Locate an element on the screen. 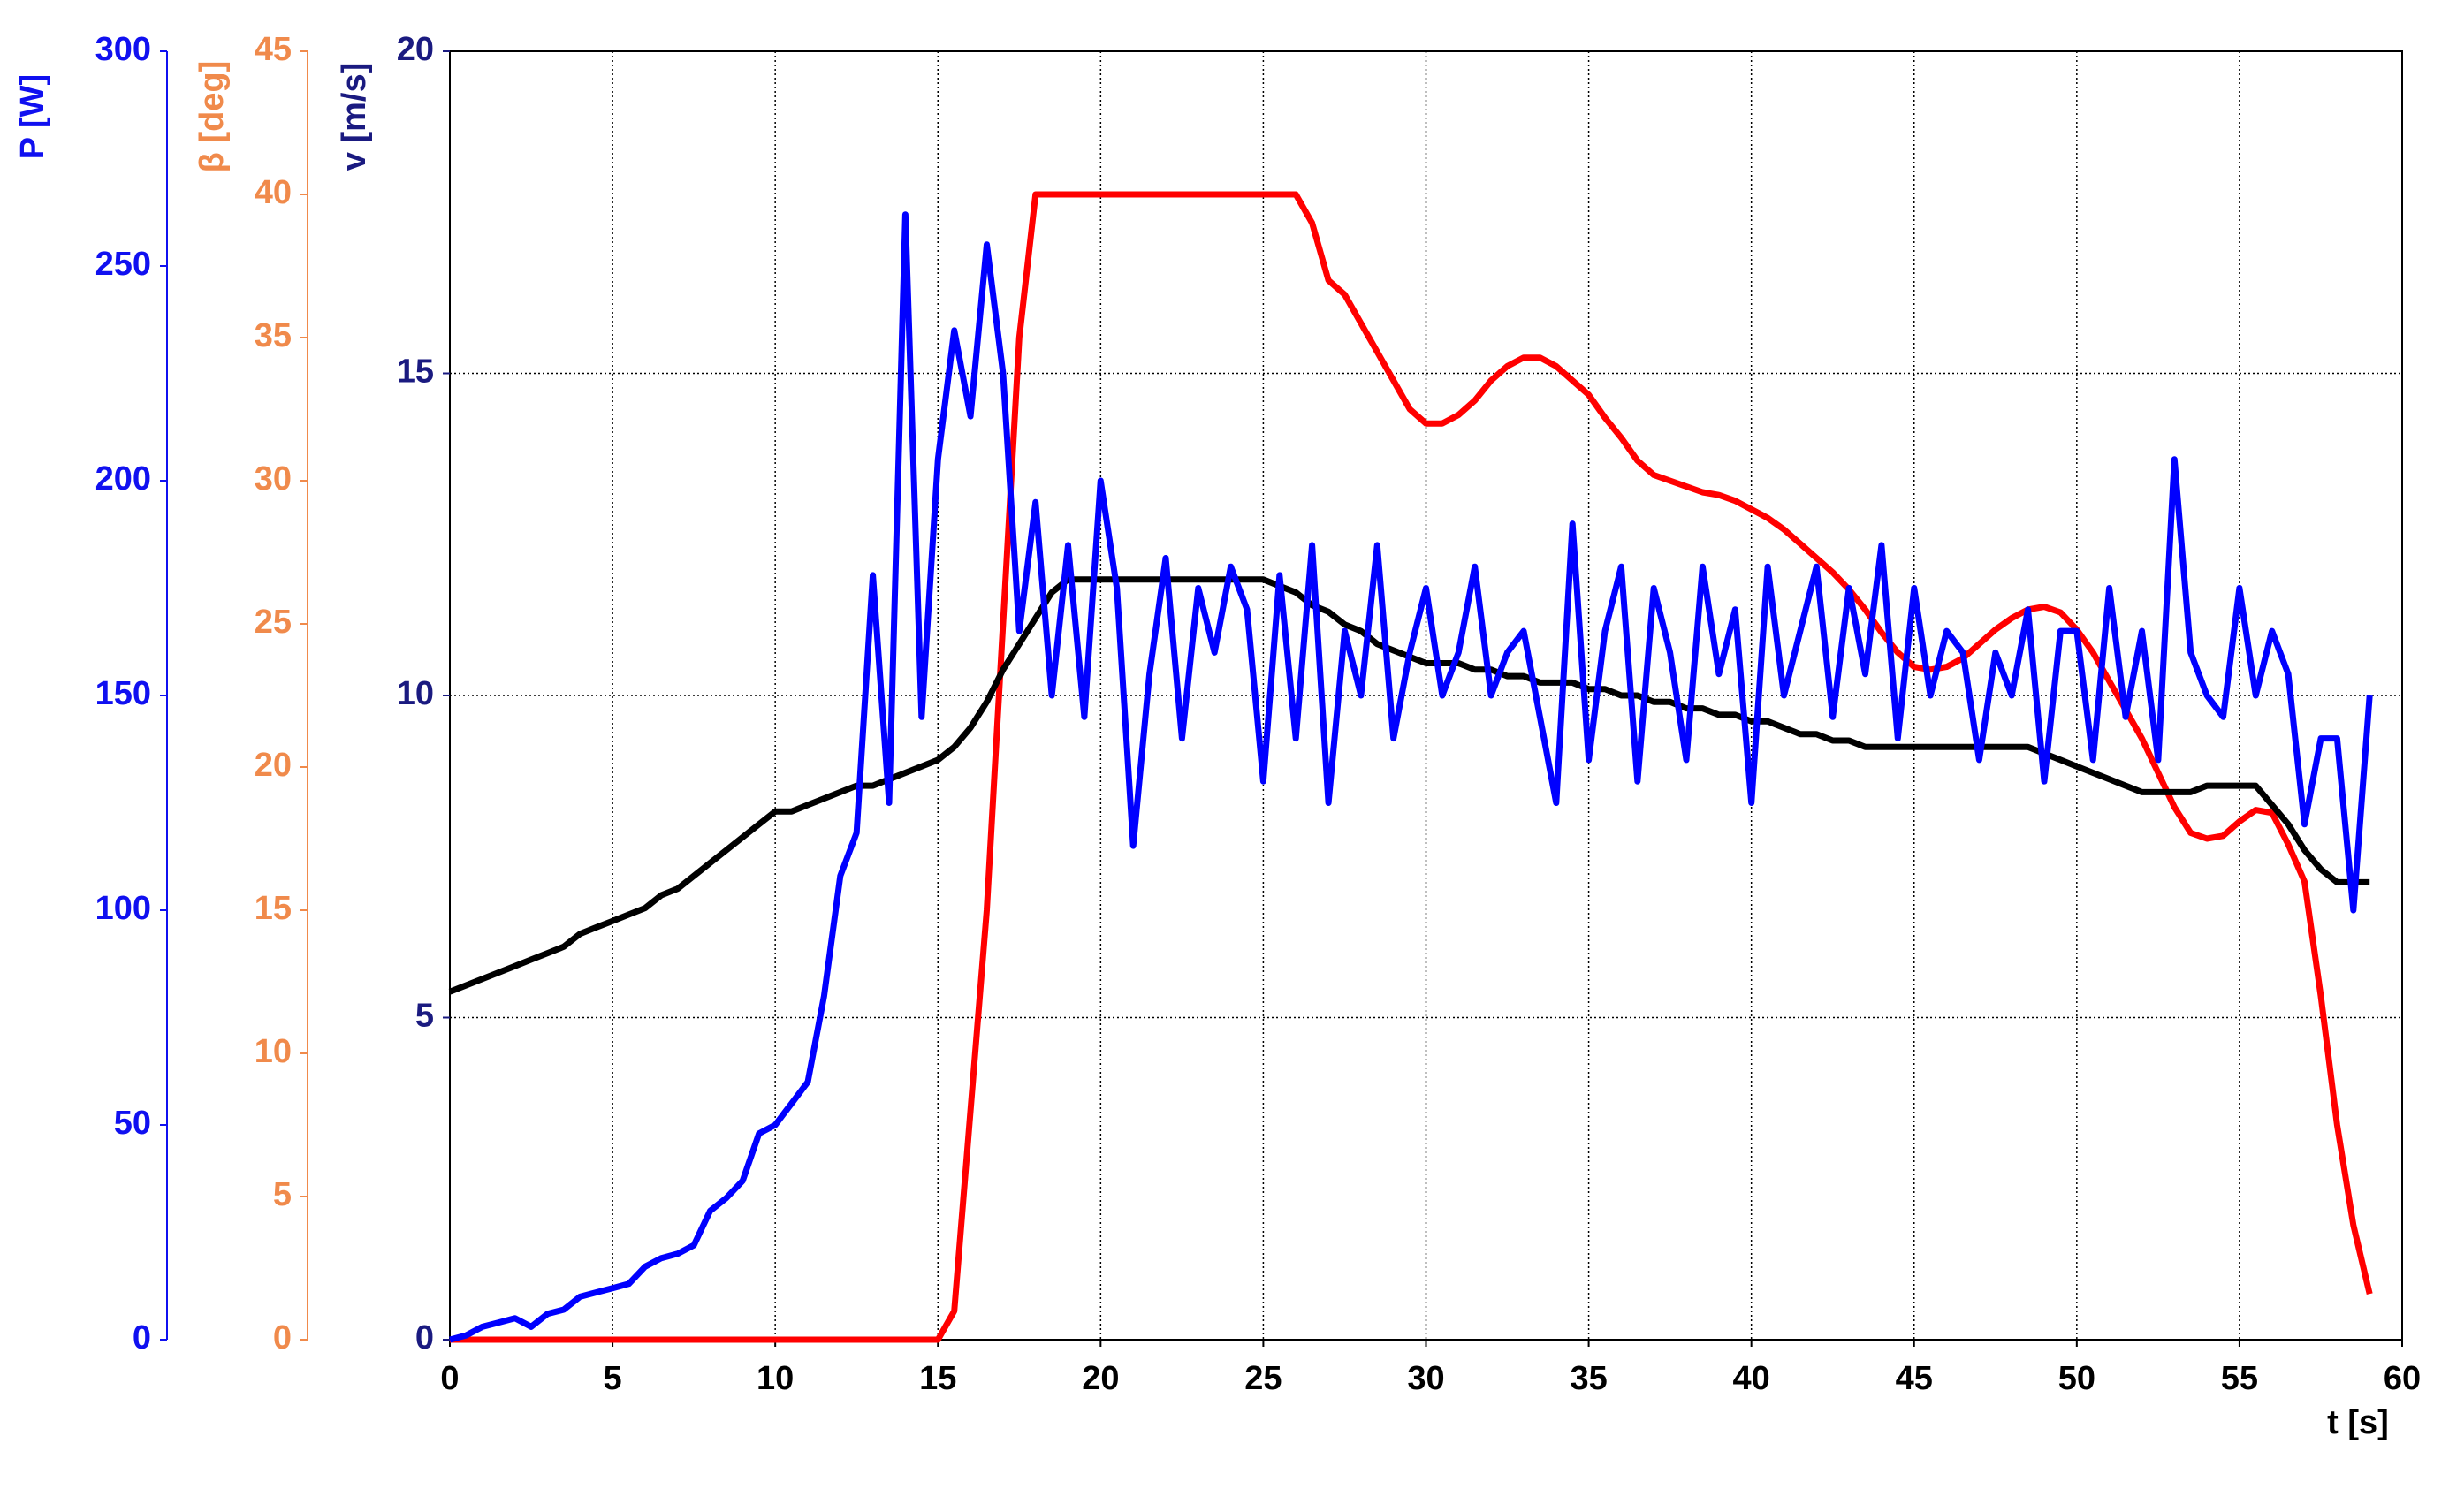 This screenshot has width=2449, height=1512. y-tick-label: 40 is located at coordinates (273, 192).